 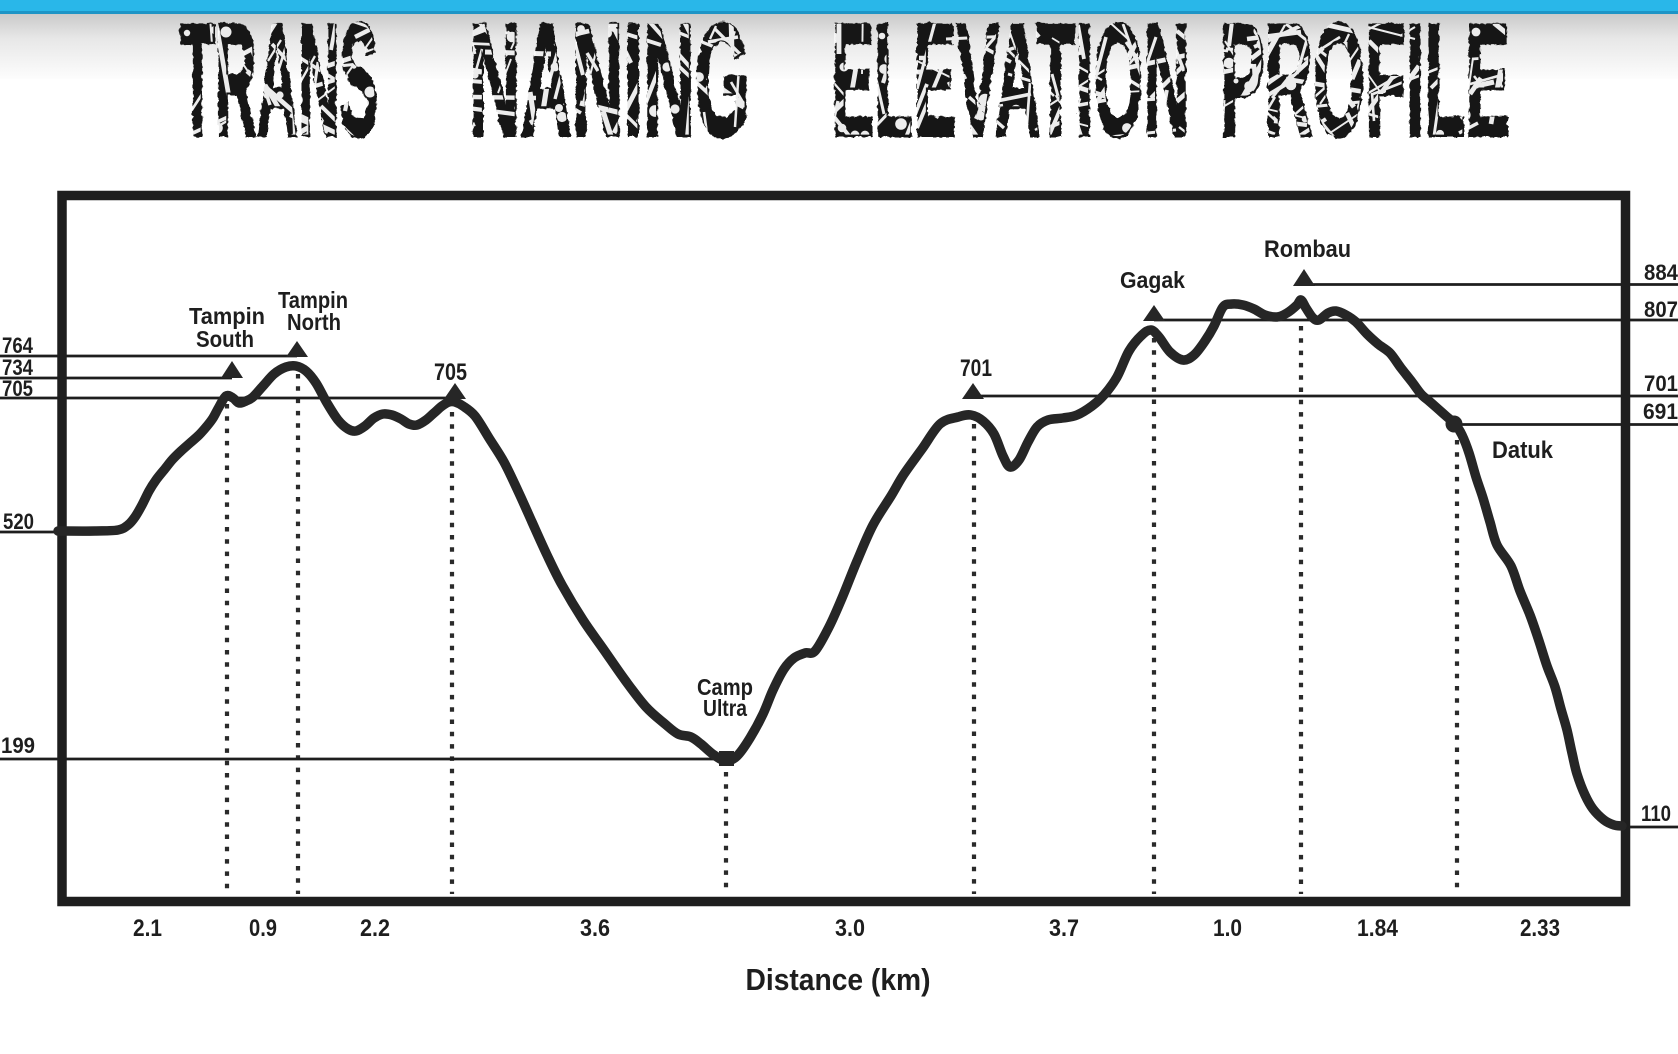 What do you see at coordinates (314, 322) in the screenshot?
I see `svg-text: North` at bounding box center [314, 322].